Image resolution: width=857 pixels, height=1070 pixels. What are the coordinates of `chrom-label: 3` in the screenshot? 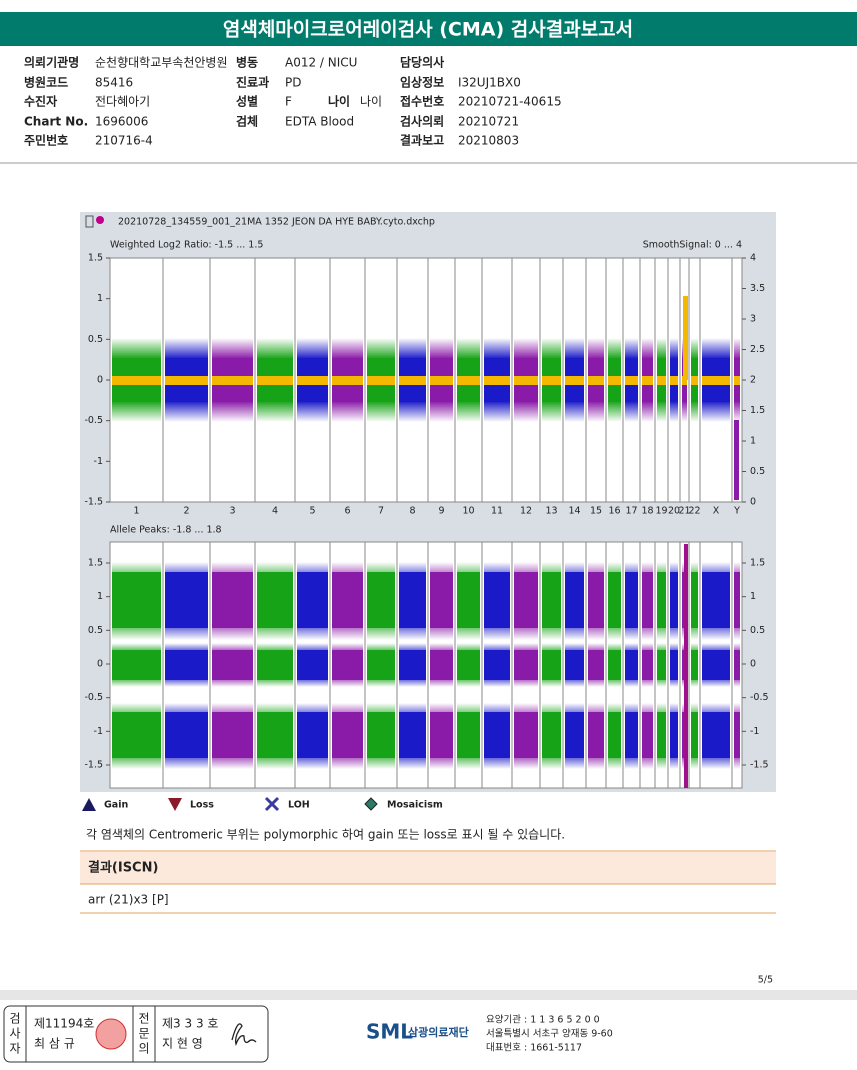 It's located at (232, 511).